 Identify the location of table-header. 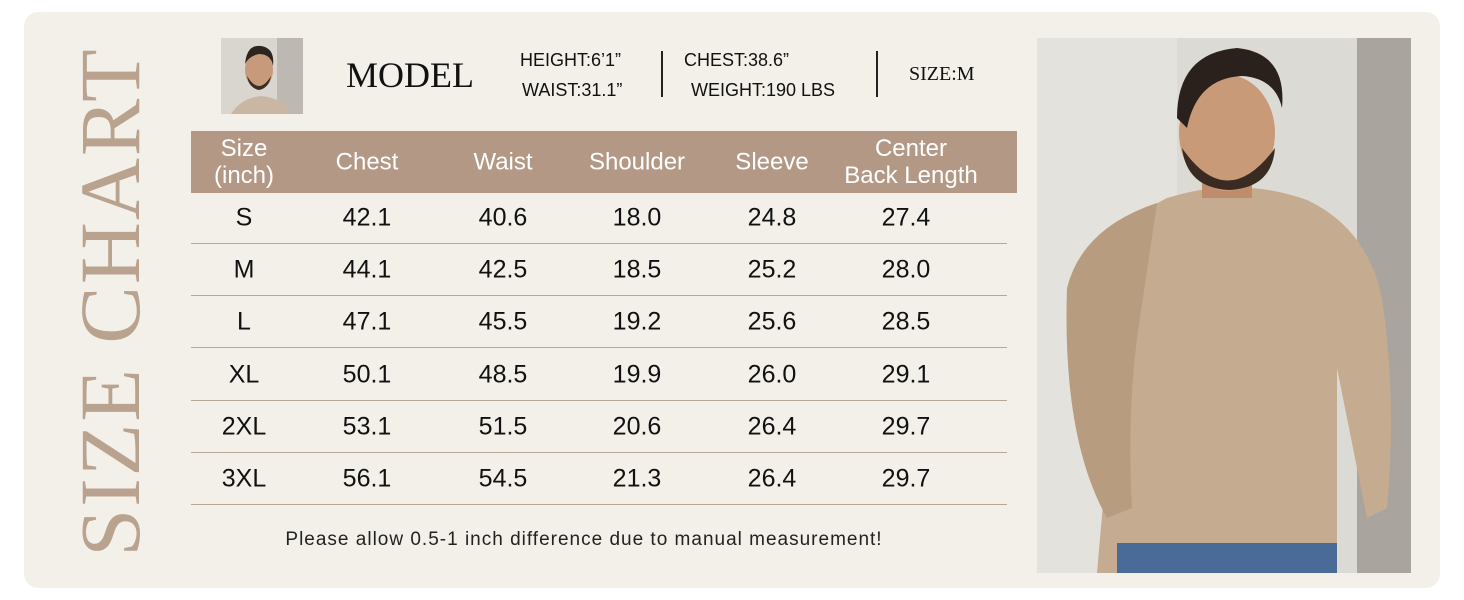
(604, 162).